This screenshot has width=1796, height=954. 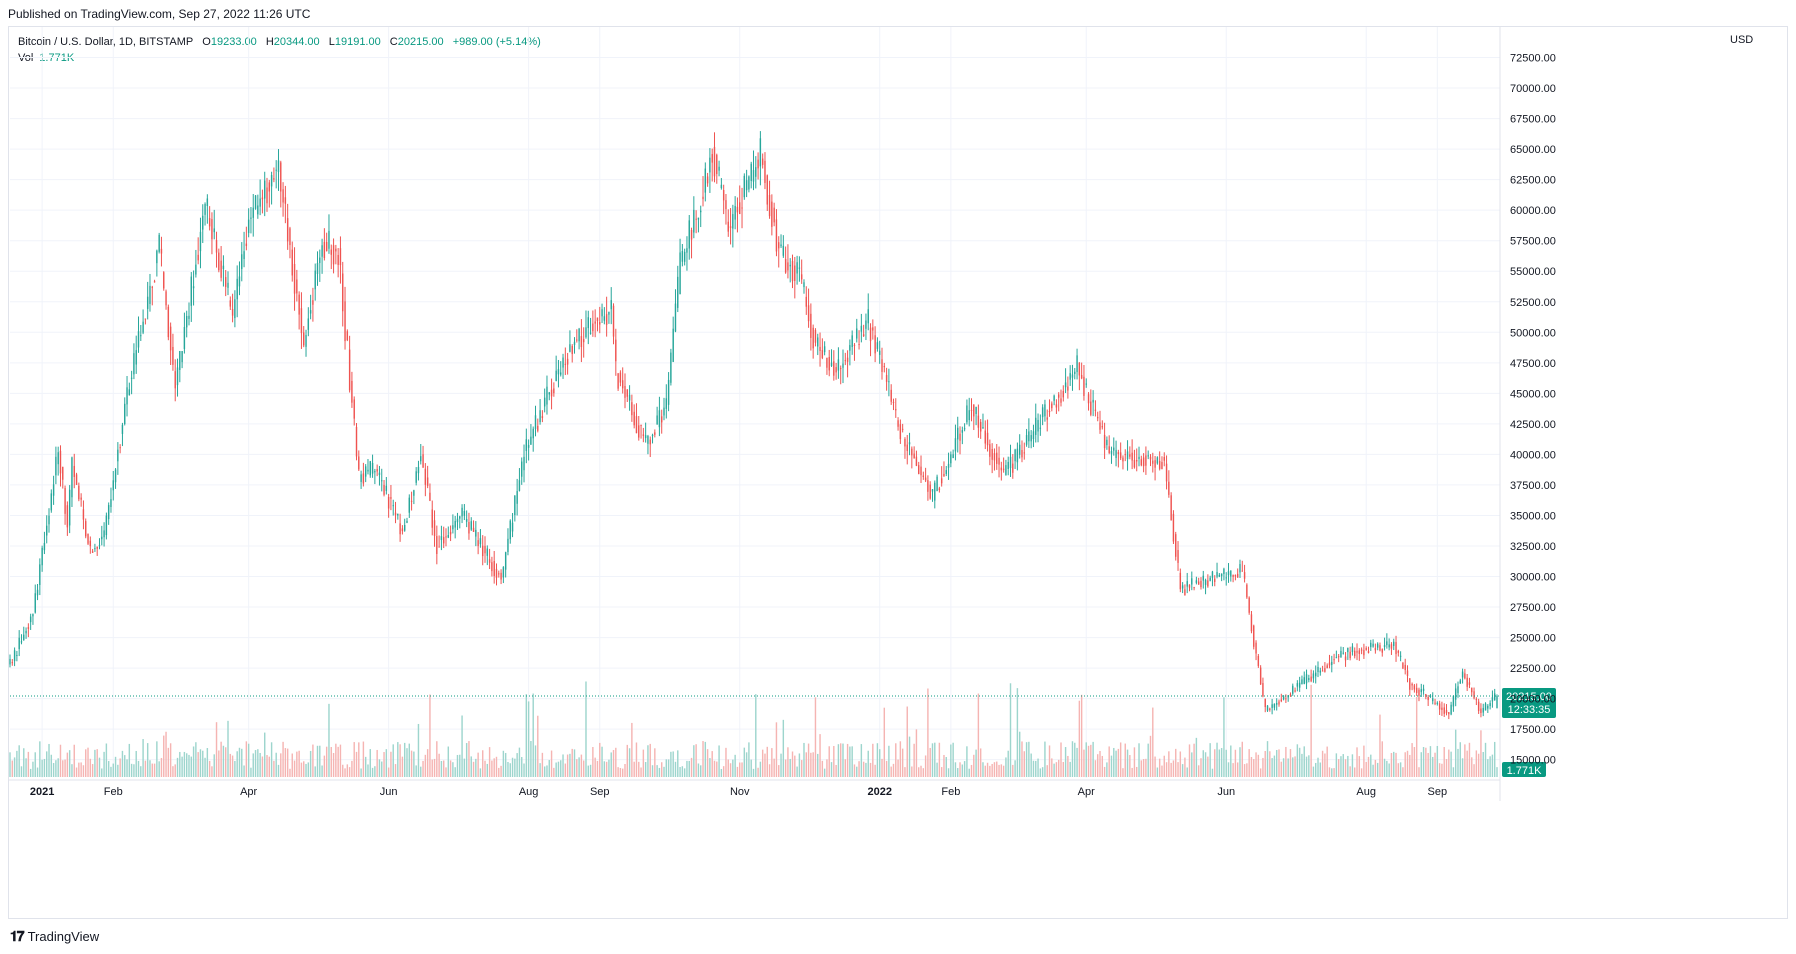 I want to click on volume-badge-value: 1.771K, so click(x=1525, y=771).